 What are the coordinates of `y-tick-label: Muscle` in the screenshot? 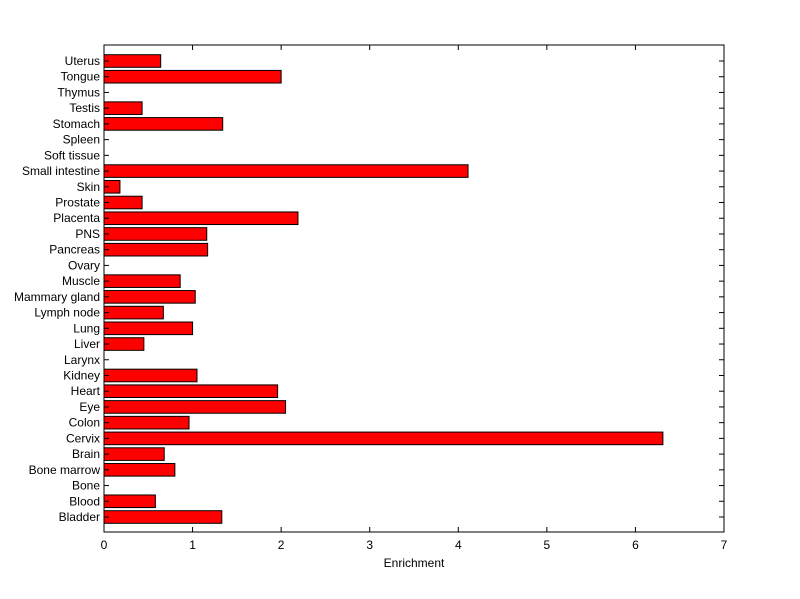 It's located at (81, 281).